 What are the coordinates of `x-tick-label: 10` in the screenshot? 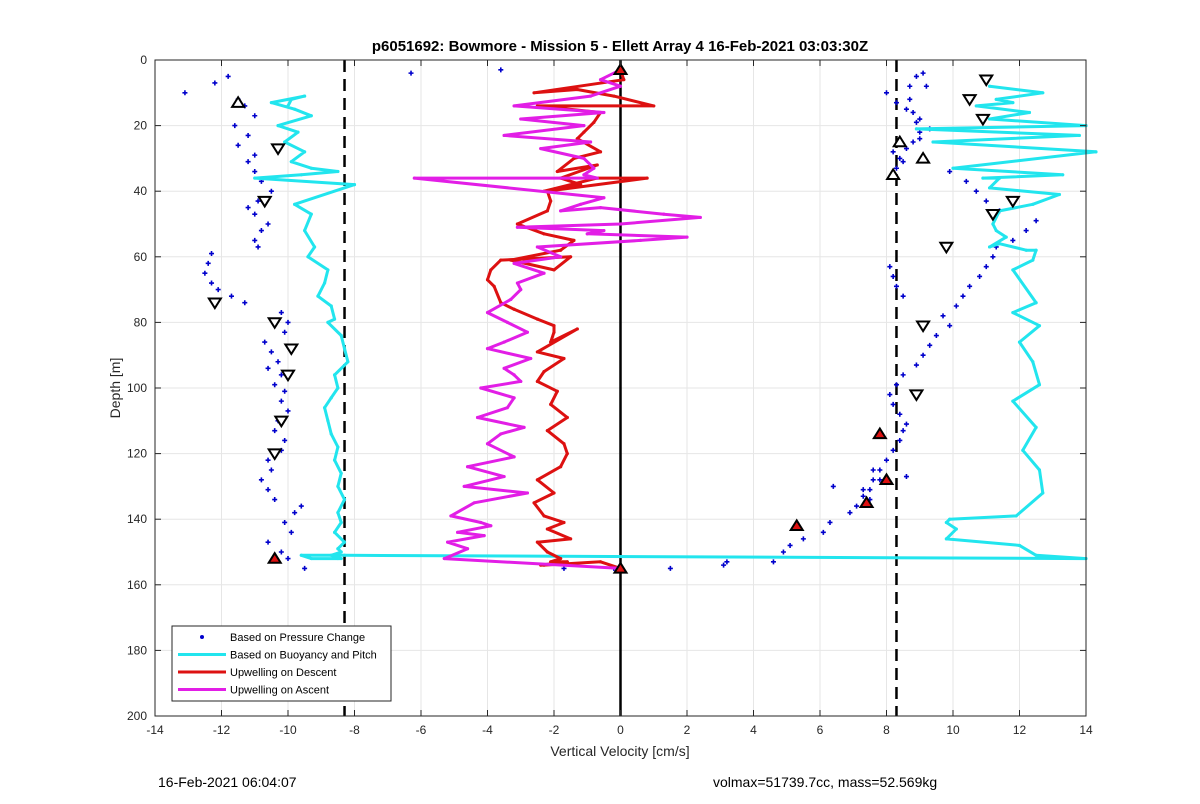 It's located at (953, 730).